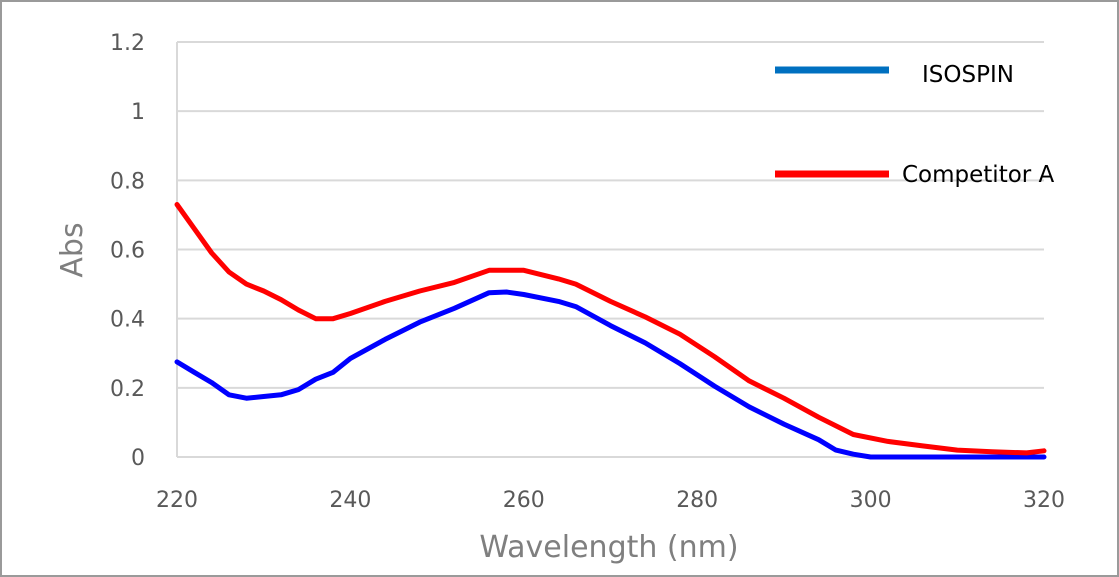 Image resolution: width=1119 pixels, height=577 pixels. What do you see at coordinates (127, 181) in the screenshot?
I see `y-tick-label: 0.8` at bounding box center [127, 181].